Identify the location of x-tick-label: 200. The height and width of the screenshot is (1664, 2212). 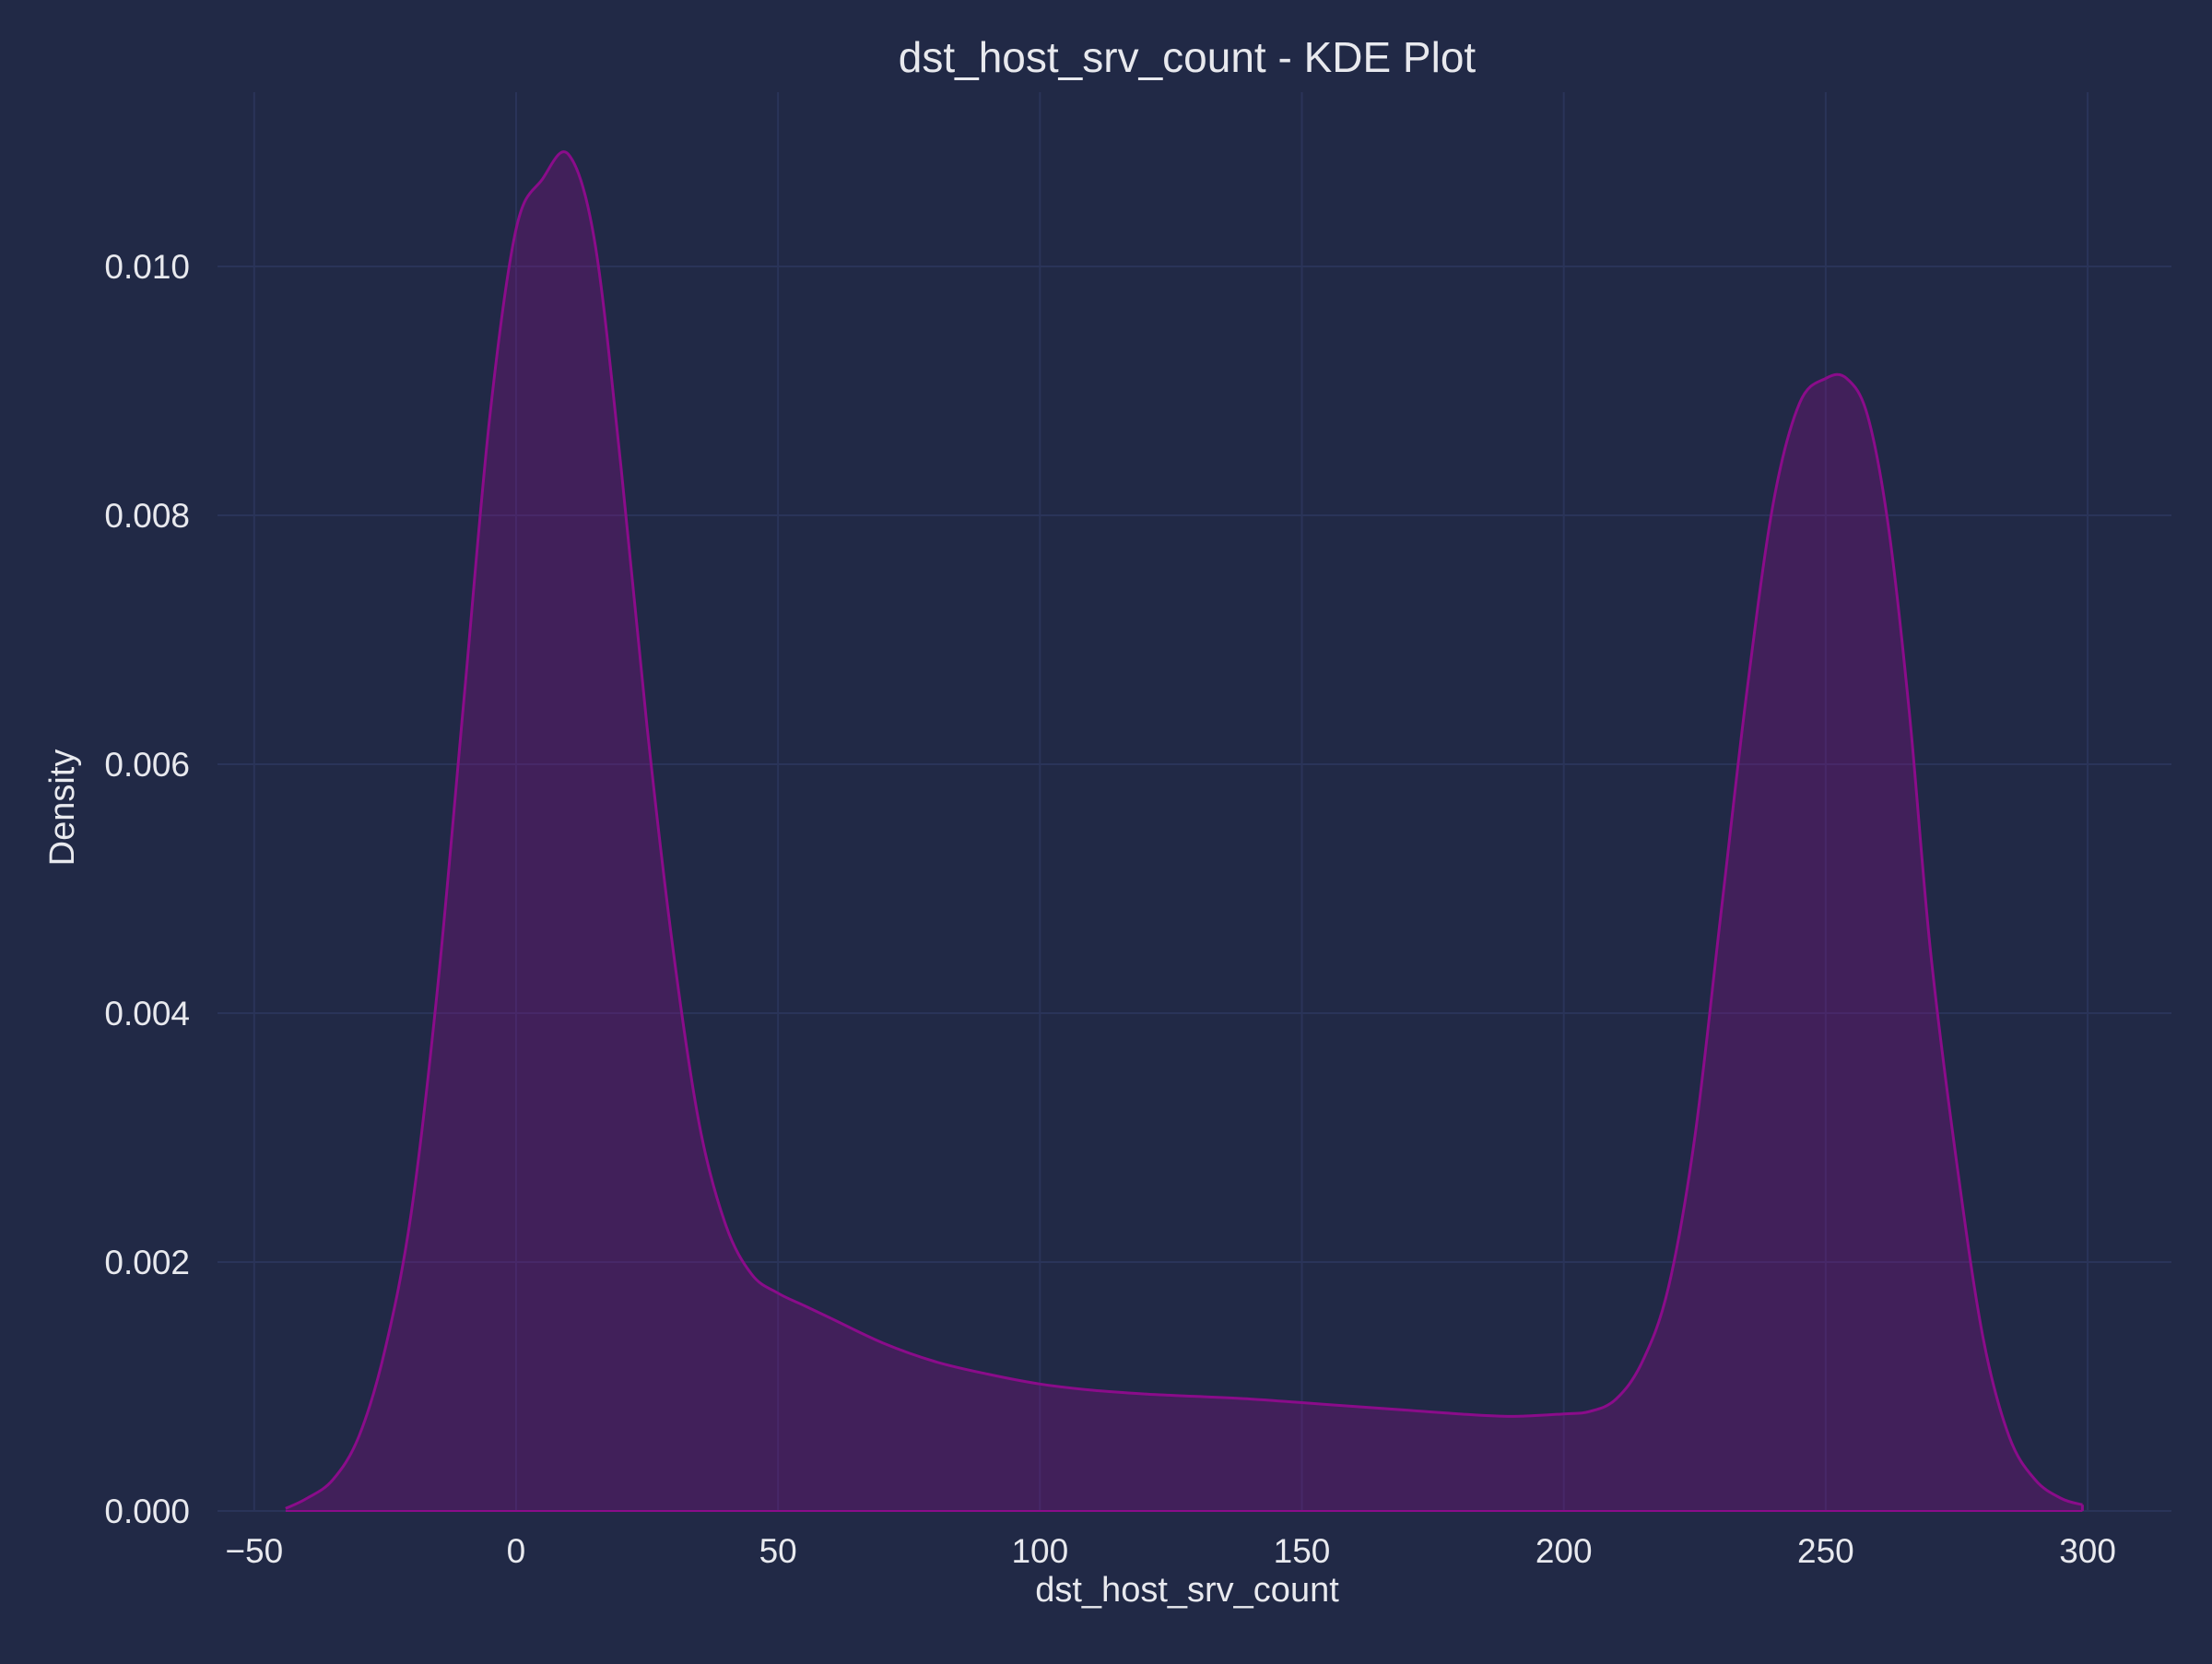
(1564, 1551).